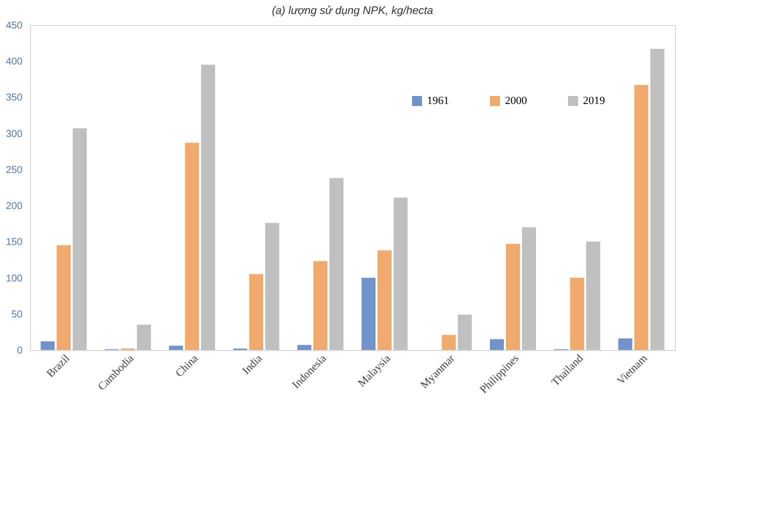 This screenshot has width=769, height=526. What do you see at coordinates (14, 134) in the screenshot?
I see `y-tick-label: 300` at bounding box center [14, 134].